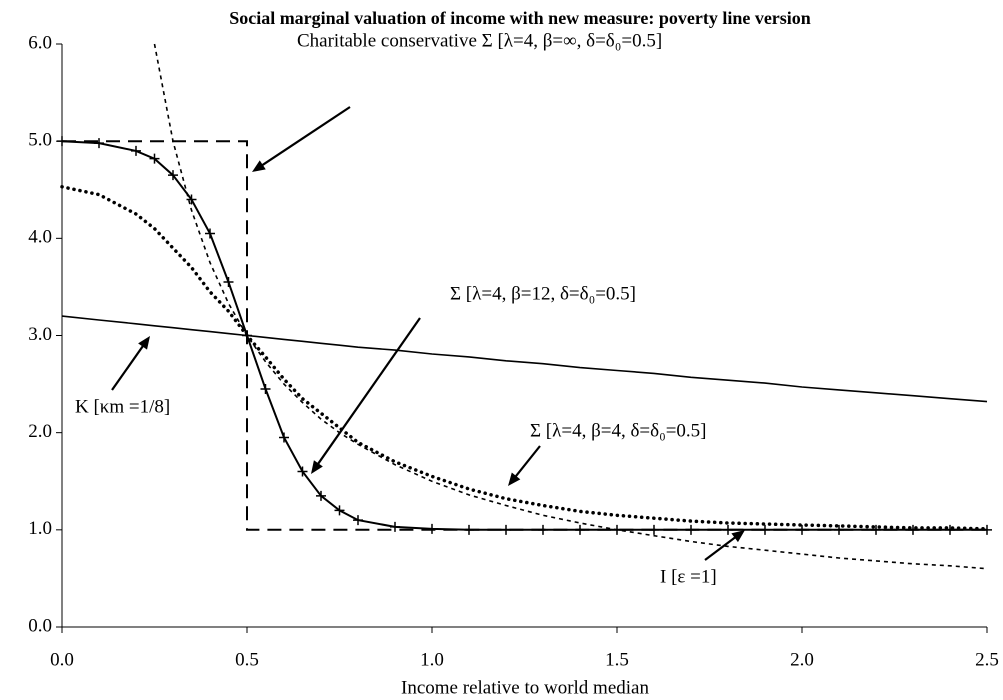 The image size is (1003, 700). I want to click on series-annotation: K [κm =1/8], so click(122, 406).